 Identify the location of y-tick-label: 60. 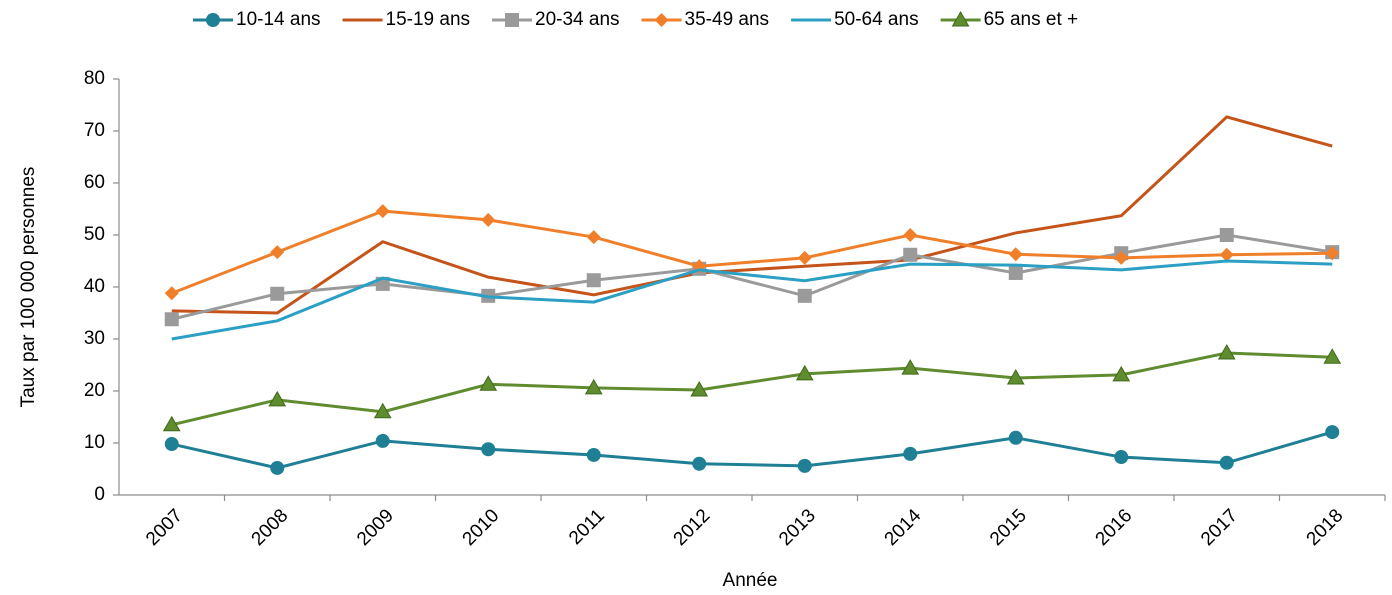
(94, 182).